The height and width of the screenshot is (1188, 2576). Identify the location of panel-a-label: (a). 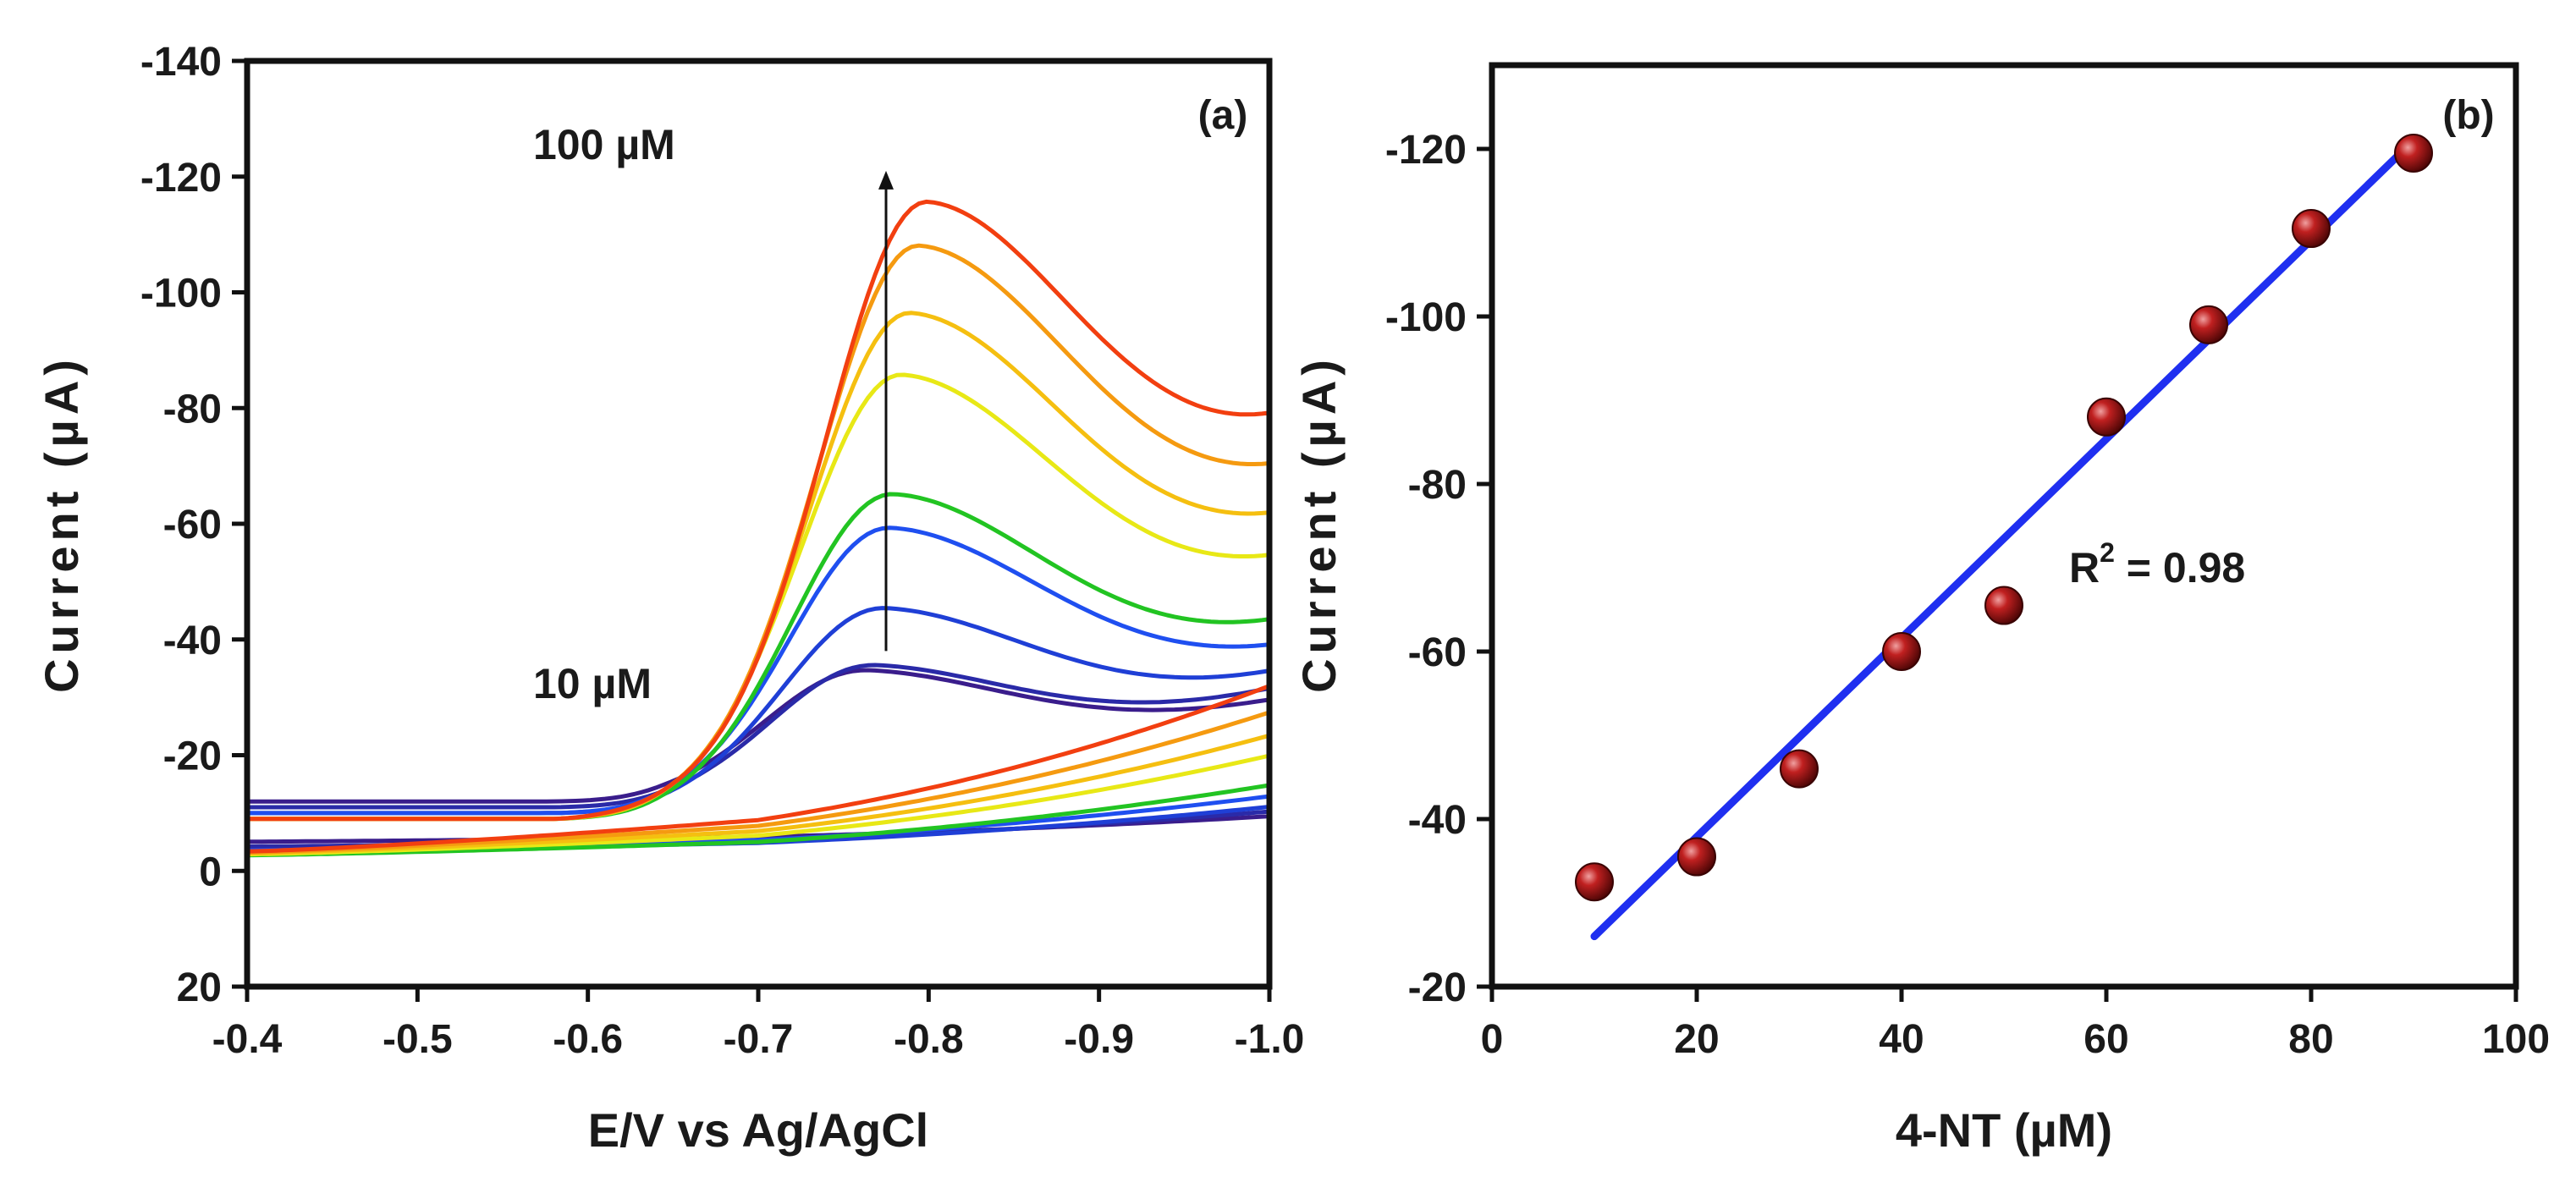
(1223, 115).